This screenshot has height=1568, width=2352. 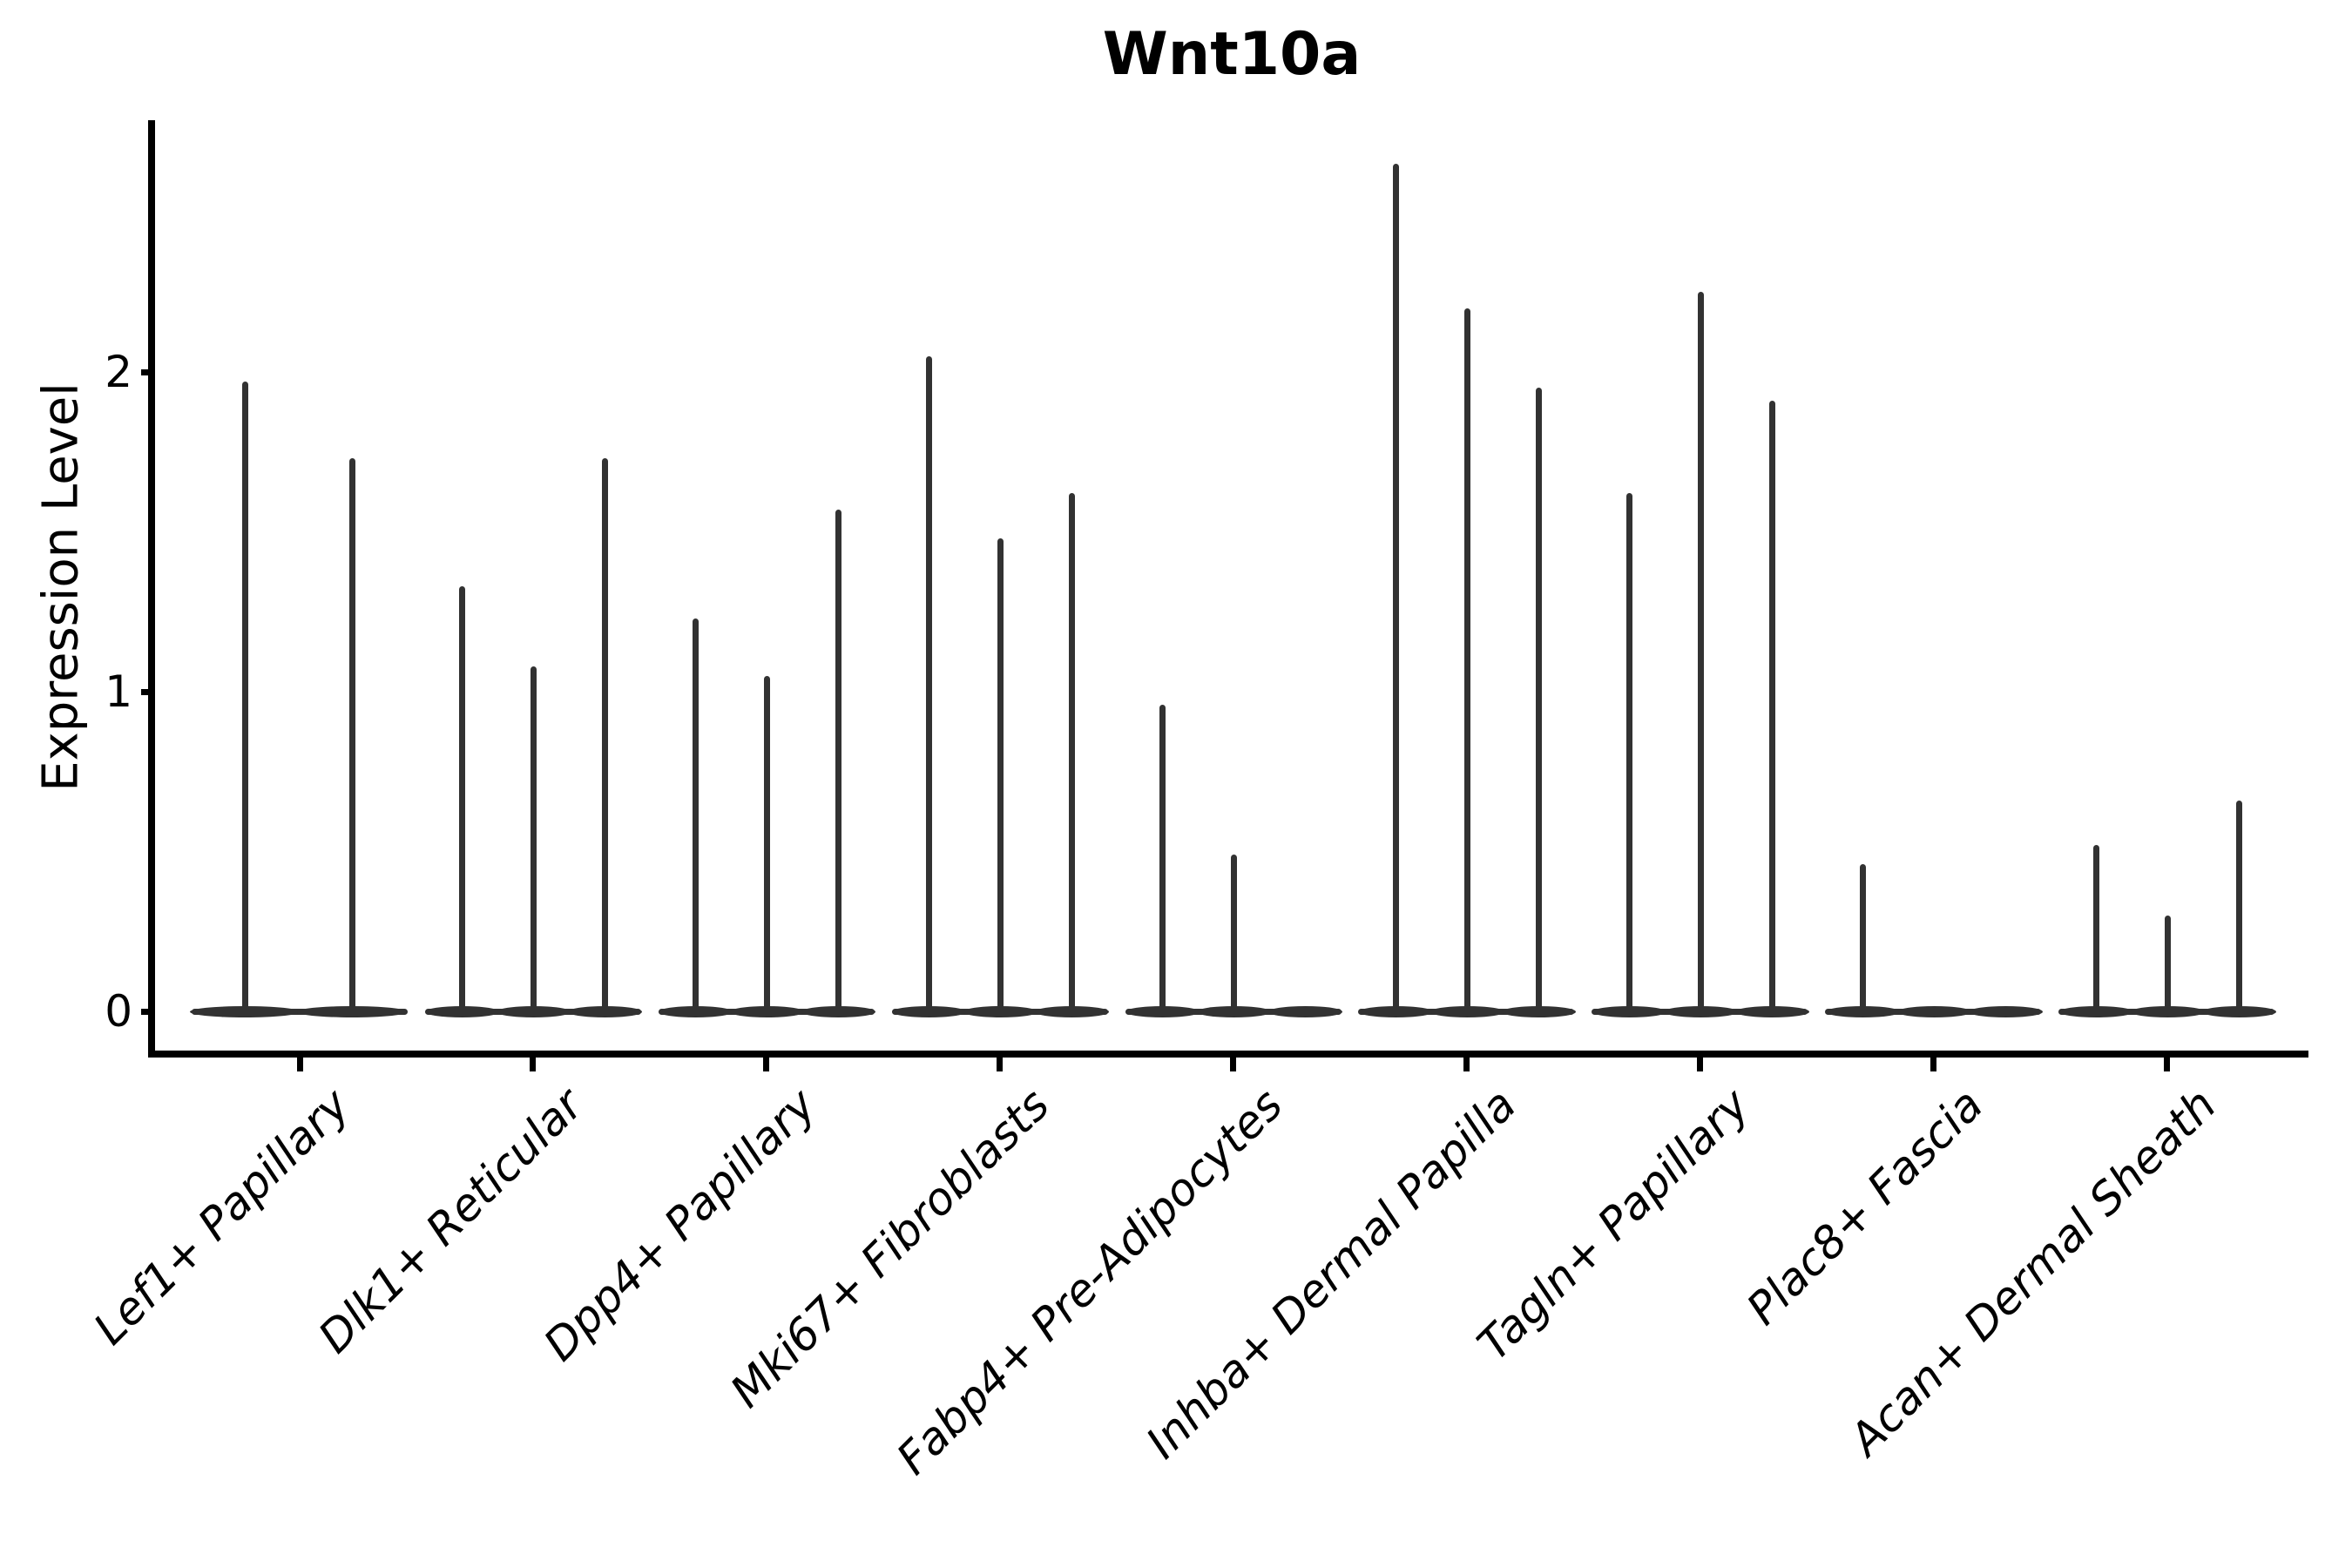 What do you see at coordinates (119, 1012) in the screenshot?
I see `y-tick-label: 0` at bounding box center [119, 1012].